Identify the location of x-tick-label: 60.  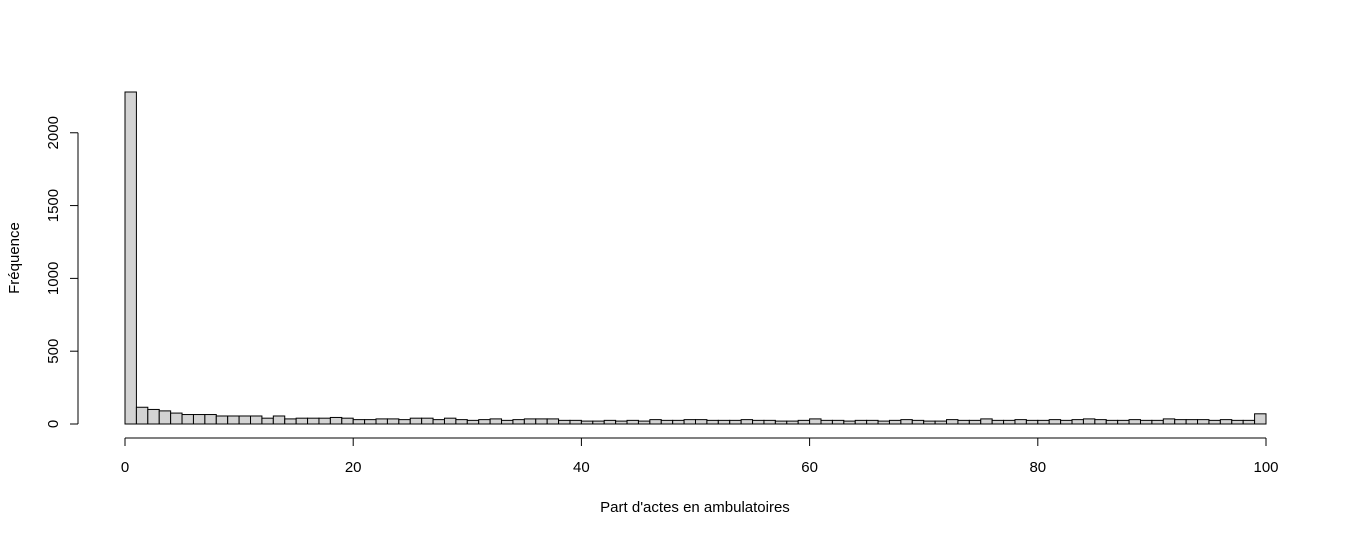
(809, 467).